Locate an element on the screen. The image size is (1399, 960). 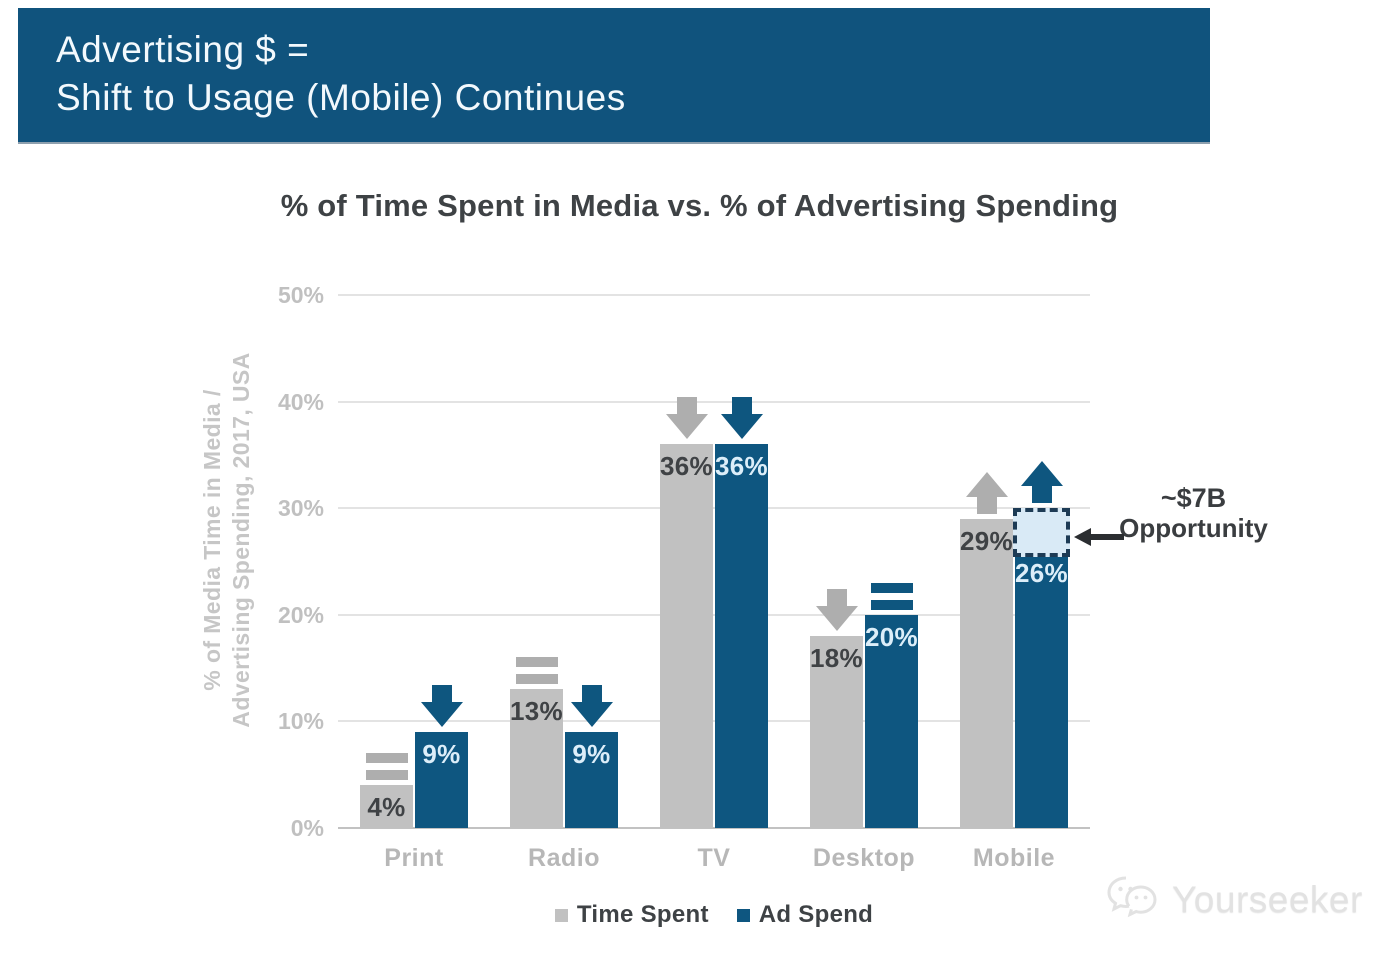
time-spent-value-desktop: 18% is located at coordinates (836, 658).